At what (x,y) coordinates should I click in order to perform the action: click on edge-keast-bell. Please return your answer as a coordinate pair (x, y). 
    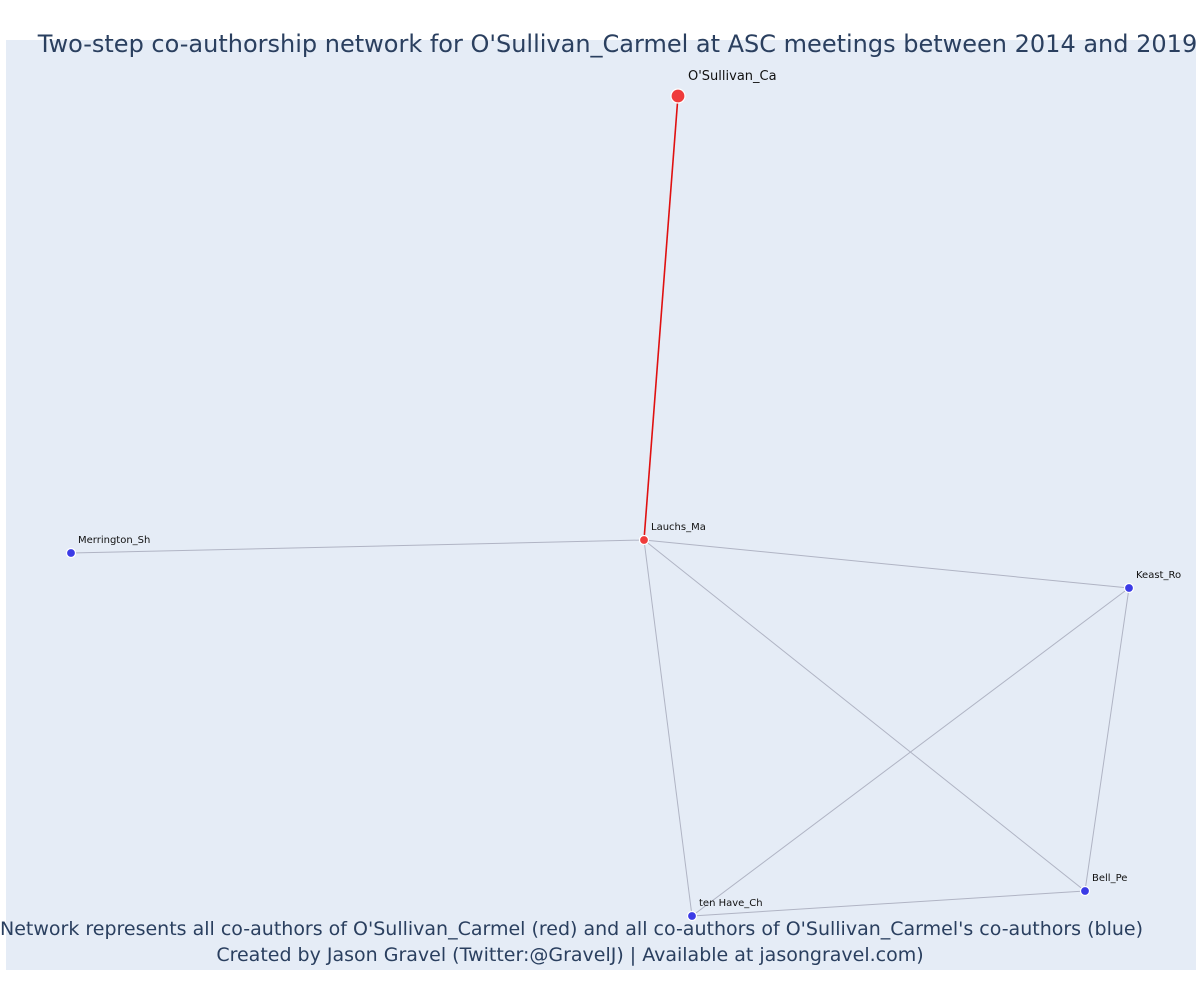
    Looking at the image, I should click on (1107, 739).